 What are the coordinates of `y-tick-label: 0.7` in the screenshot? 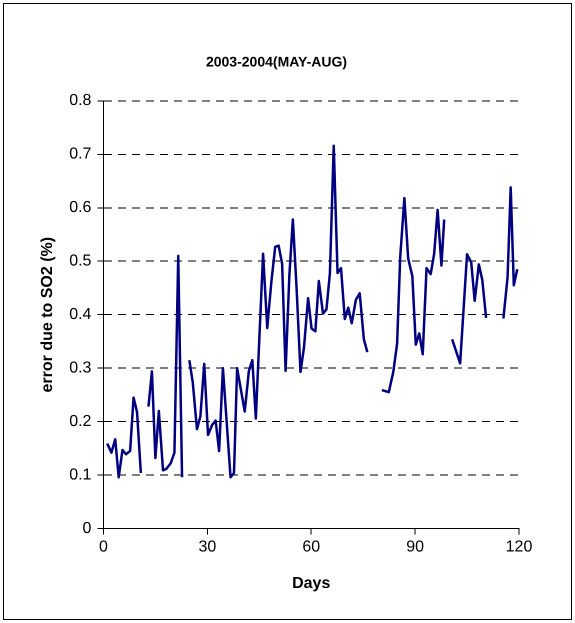 It's located at (80, 154).